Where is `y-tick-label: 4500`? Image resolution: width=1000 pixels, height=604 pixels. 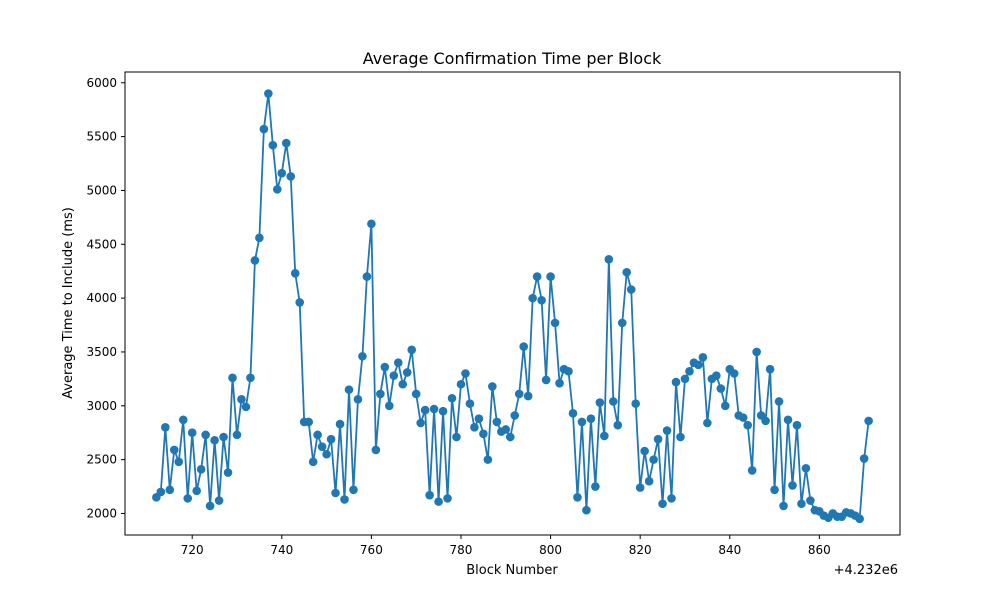
y-tick-label: 4500 is located at coordinates (101, 244).